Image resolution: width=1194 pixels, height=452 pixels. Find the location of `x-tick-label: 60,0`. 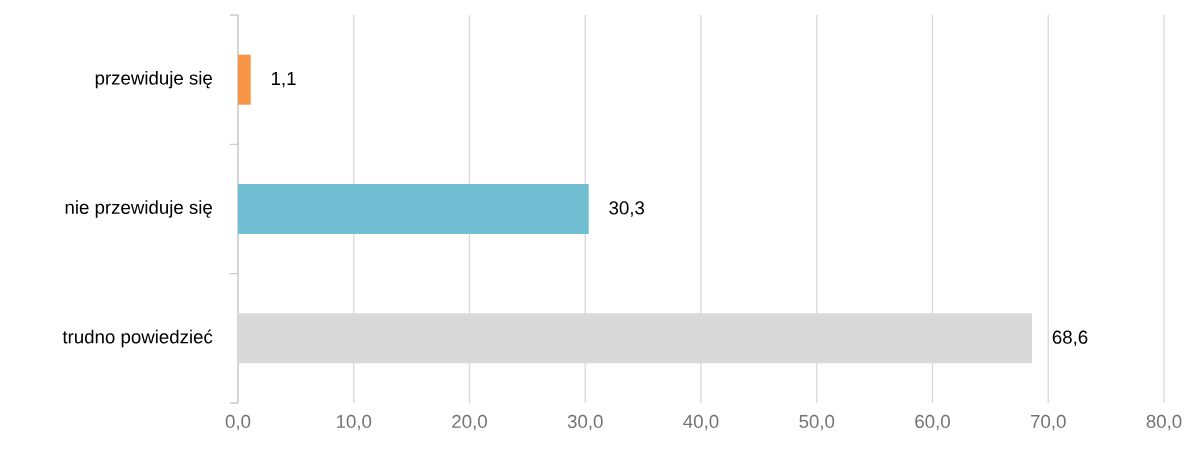

x-tick-label: 60,0 is located at coordinates (932, 422).